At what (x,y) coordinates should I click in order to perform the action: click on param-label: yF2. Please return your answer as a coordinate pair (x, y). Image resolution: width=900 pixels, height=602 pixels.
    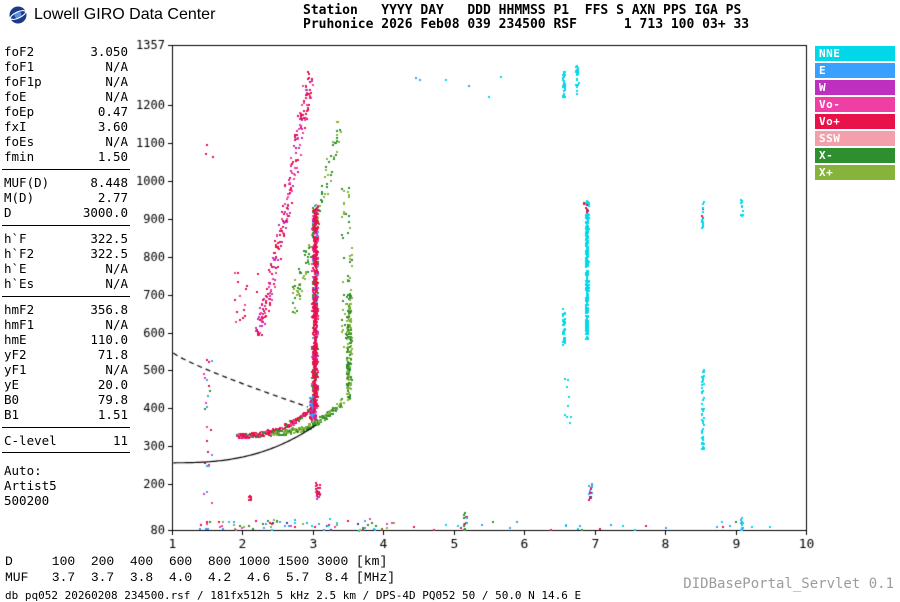
    Looking at the image, I should click on (15, 354).